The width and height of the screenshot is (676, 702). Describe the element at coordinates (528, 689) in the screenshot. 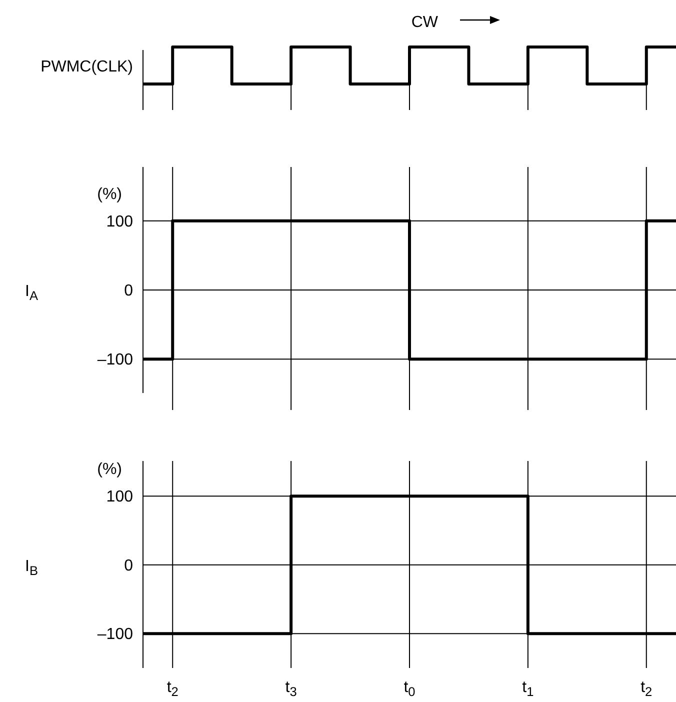

I see `x-tick-label: t$_{1}$` at that location.